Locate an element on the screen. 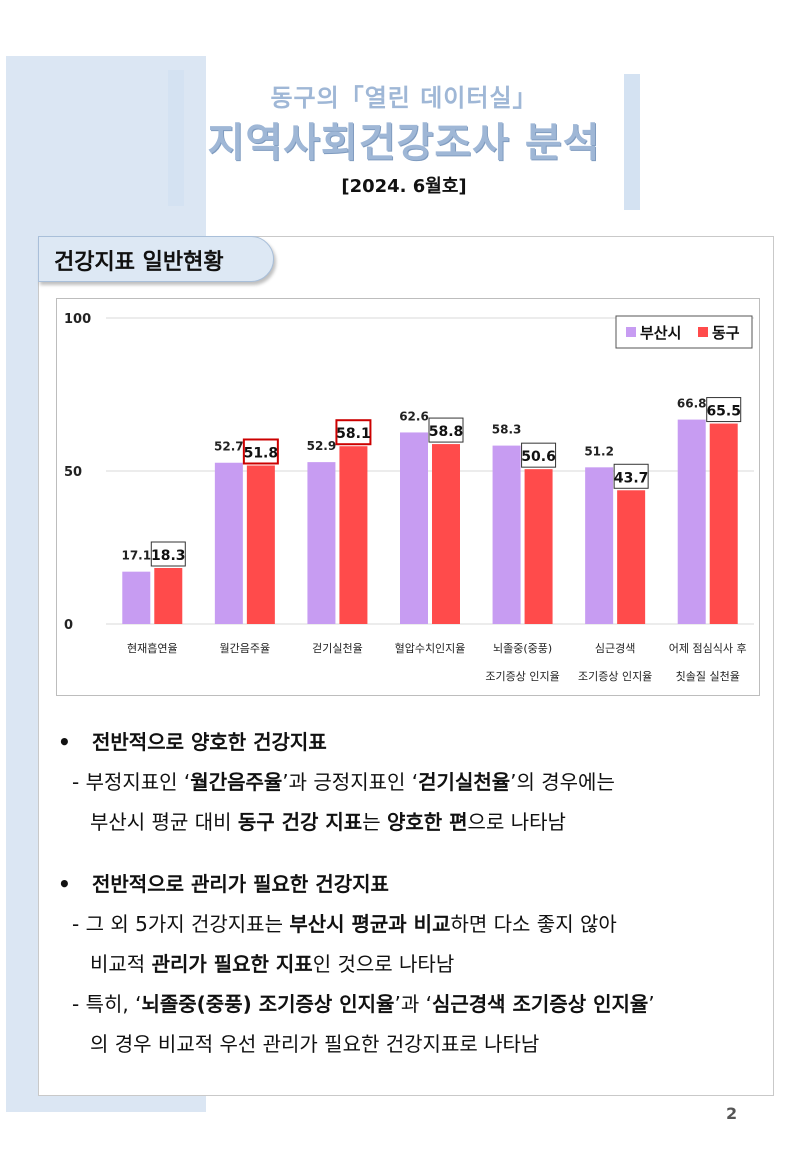  body-text: 비교적 is located at coordinates (121, 964).